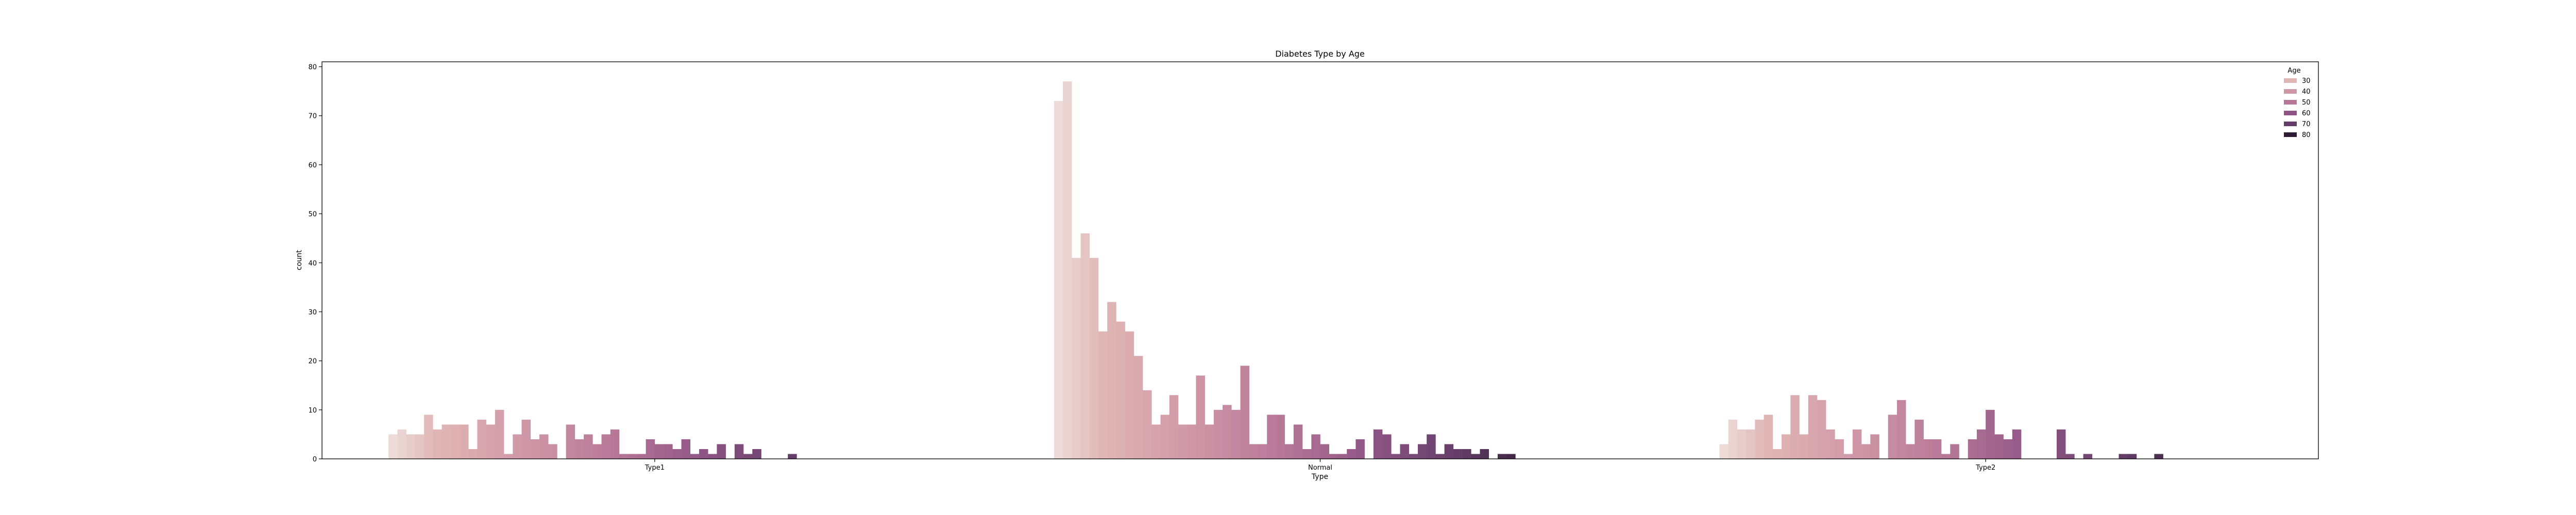 Image resolution: width=2576 pixels, height=515 pixels. What do you see at coordinates (655, 468) in the screenshot?
I see `x-tick-label-type1: Type1` at bounding box center [655, 468].